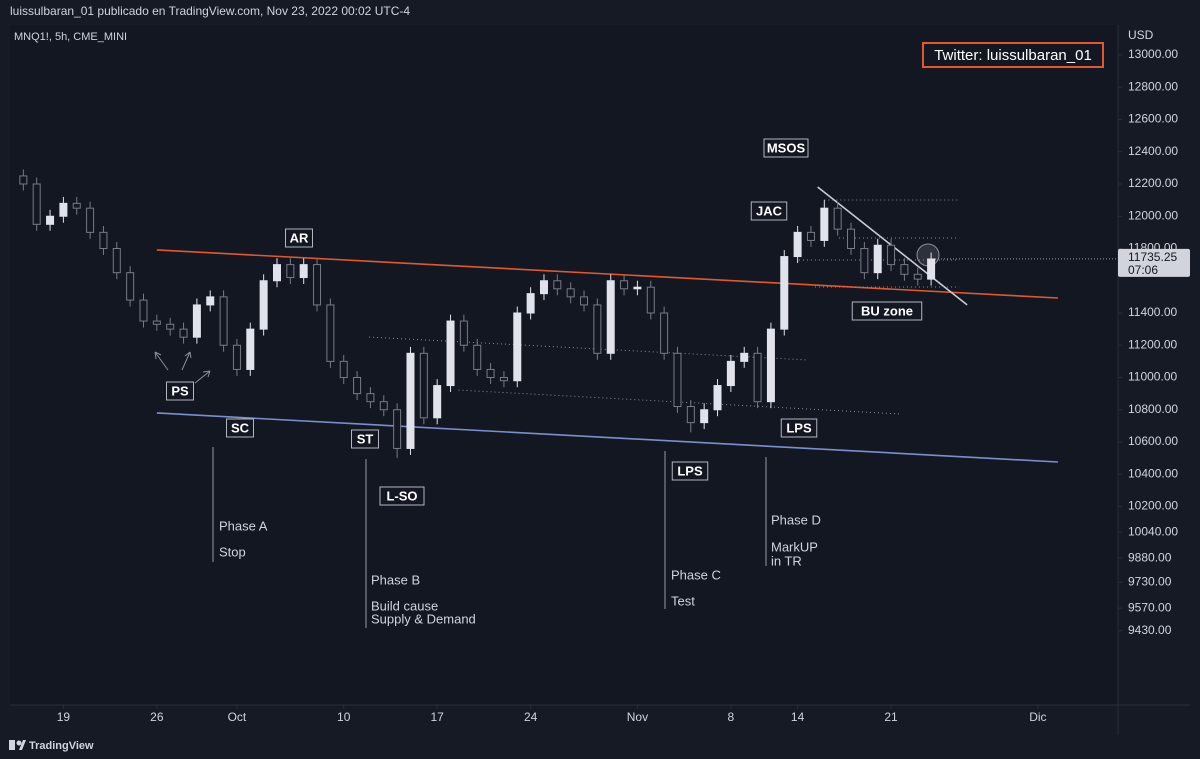 The height and width of the screenshot is (759, 1200). What do you see at coordinates (1143, 270) in the screenshot?
I see `countdown: 07:06` at bounding box center [1143, 270].